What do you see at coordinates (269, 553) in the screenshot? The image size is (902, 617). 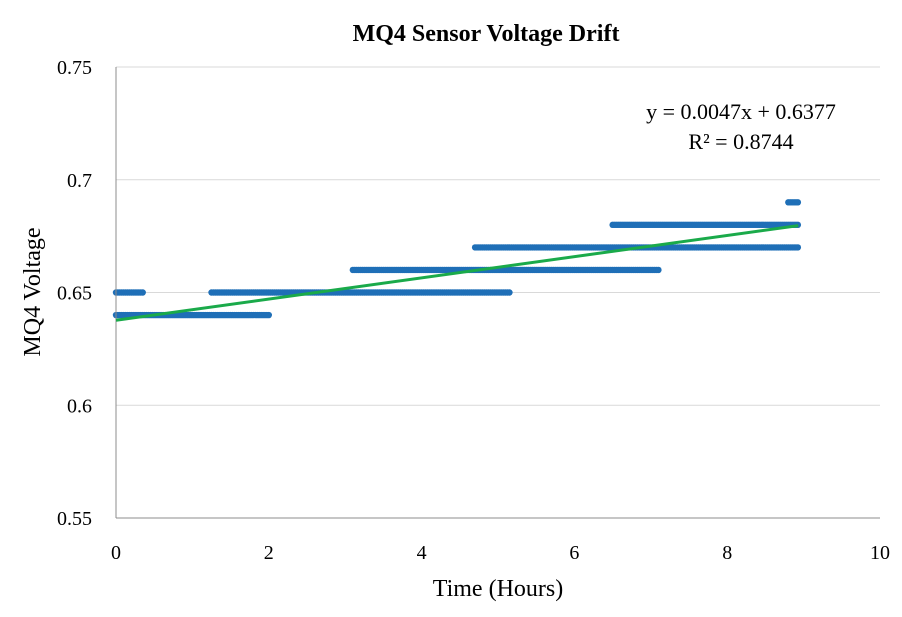 I see `x-tick-label: 2` at bounding box center [269, 553].